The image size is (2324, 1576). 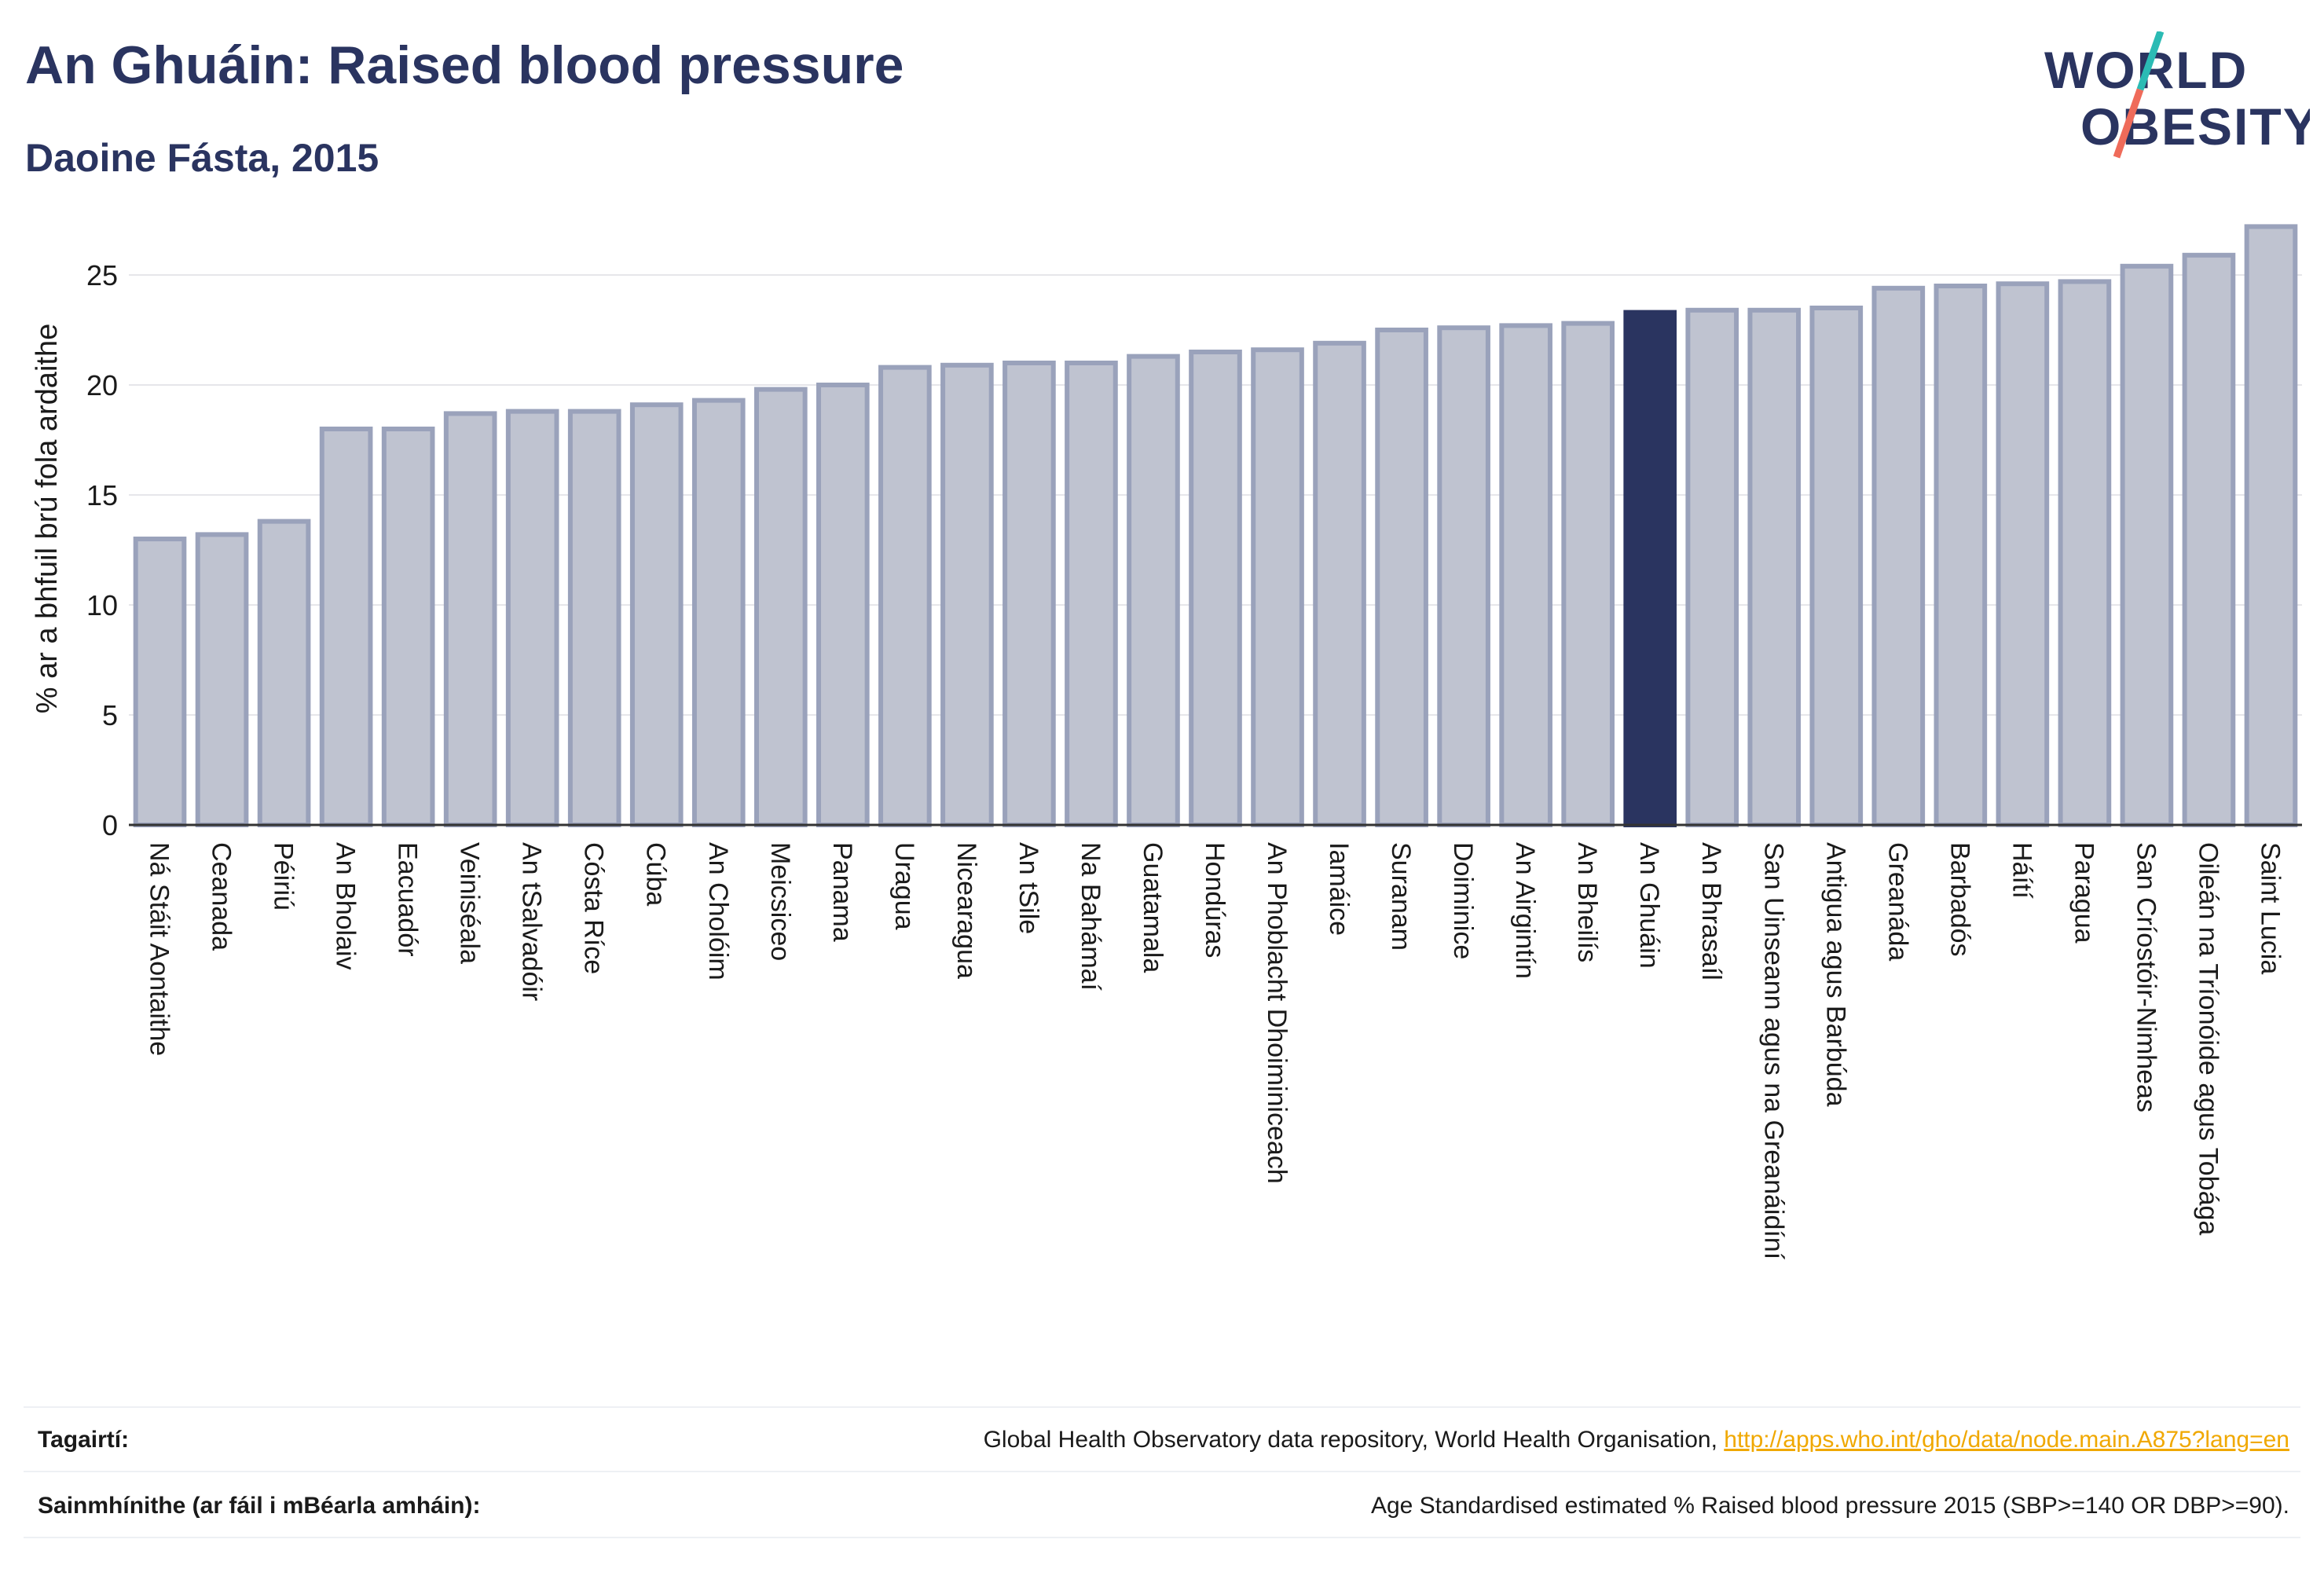 What do you see at coordinates (1162, 1407) in the screenshot?
I see `footer-divider-top` at bounding box center [1162, 1407].